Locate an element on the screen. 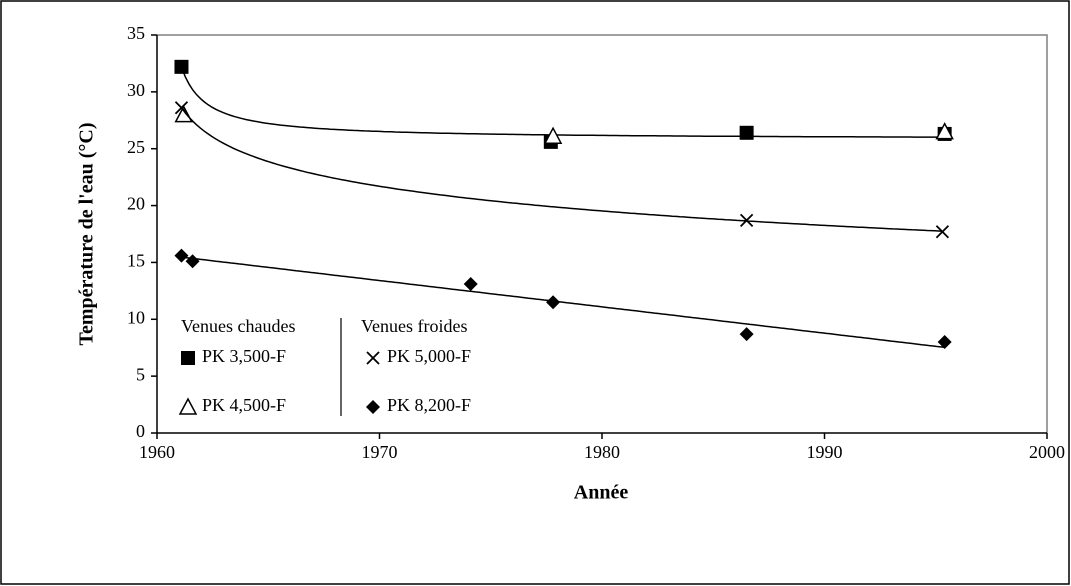 This screenshot has width=1071, height=586. x-tick-label: 1980 is located at coordinates (602, 452).